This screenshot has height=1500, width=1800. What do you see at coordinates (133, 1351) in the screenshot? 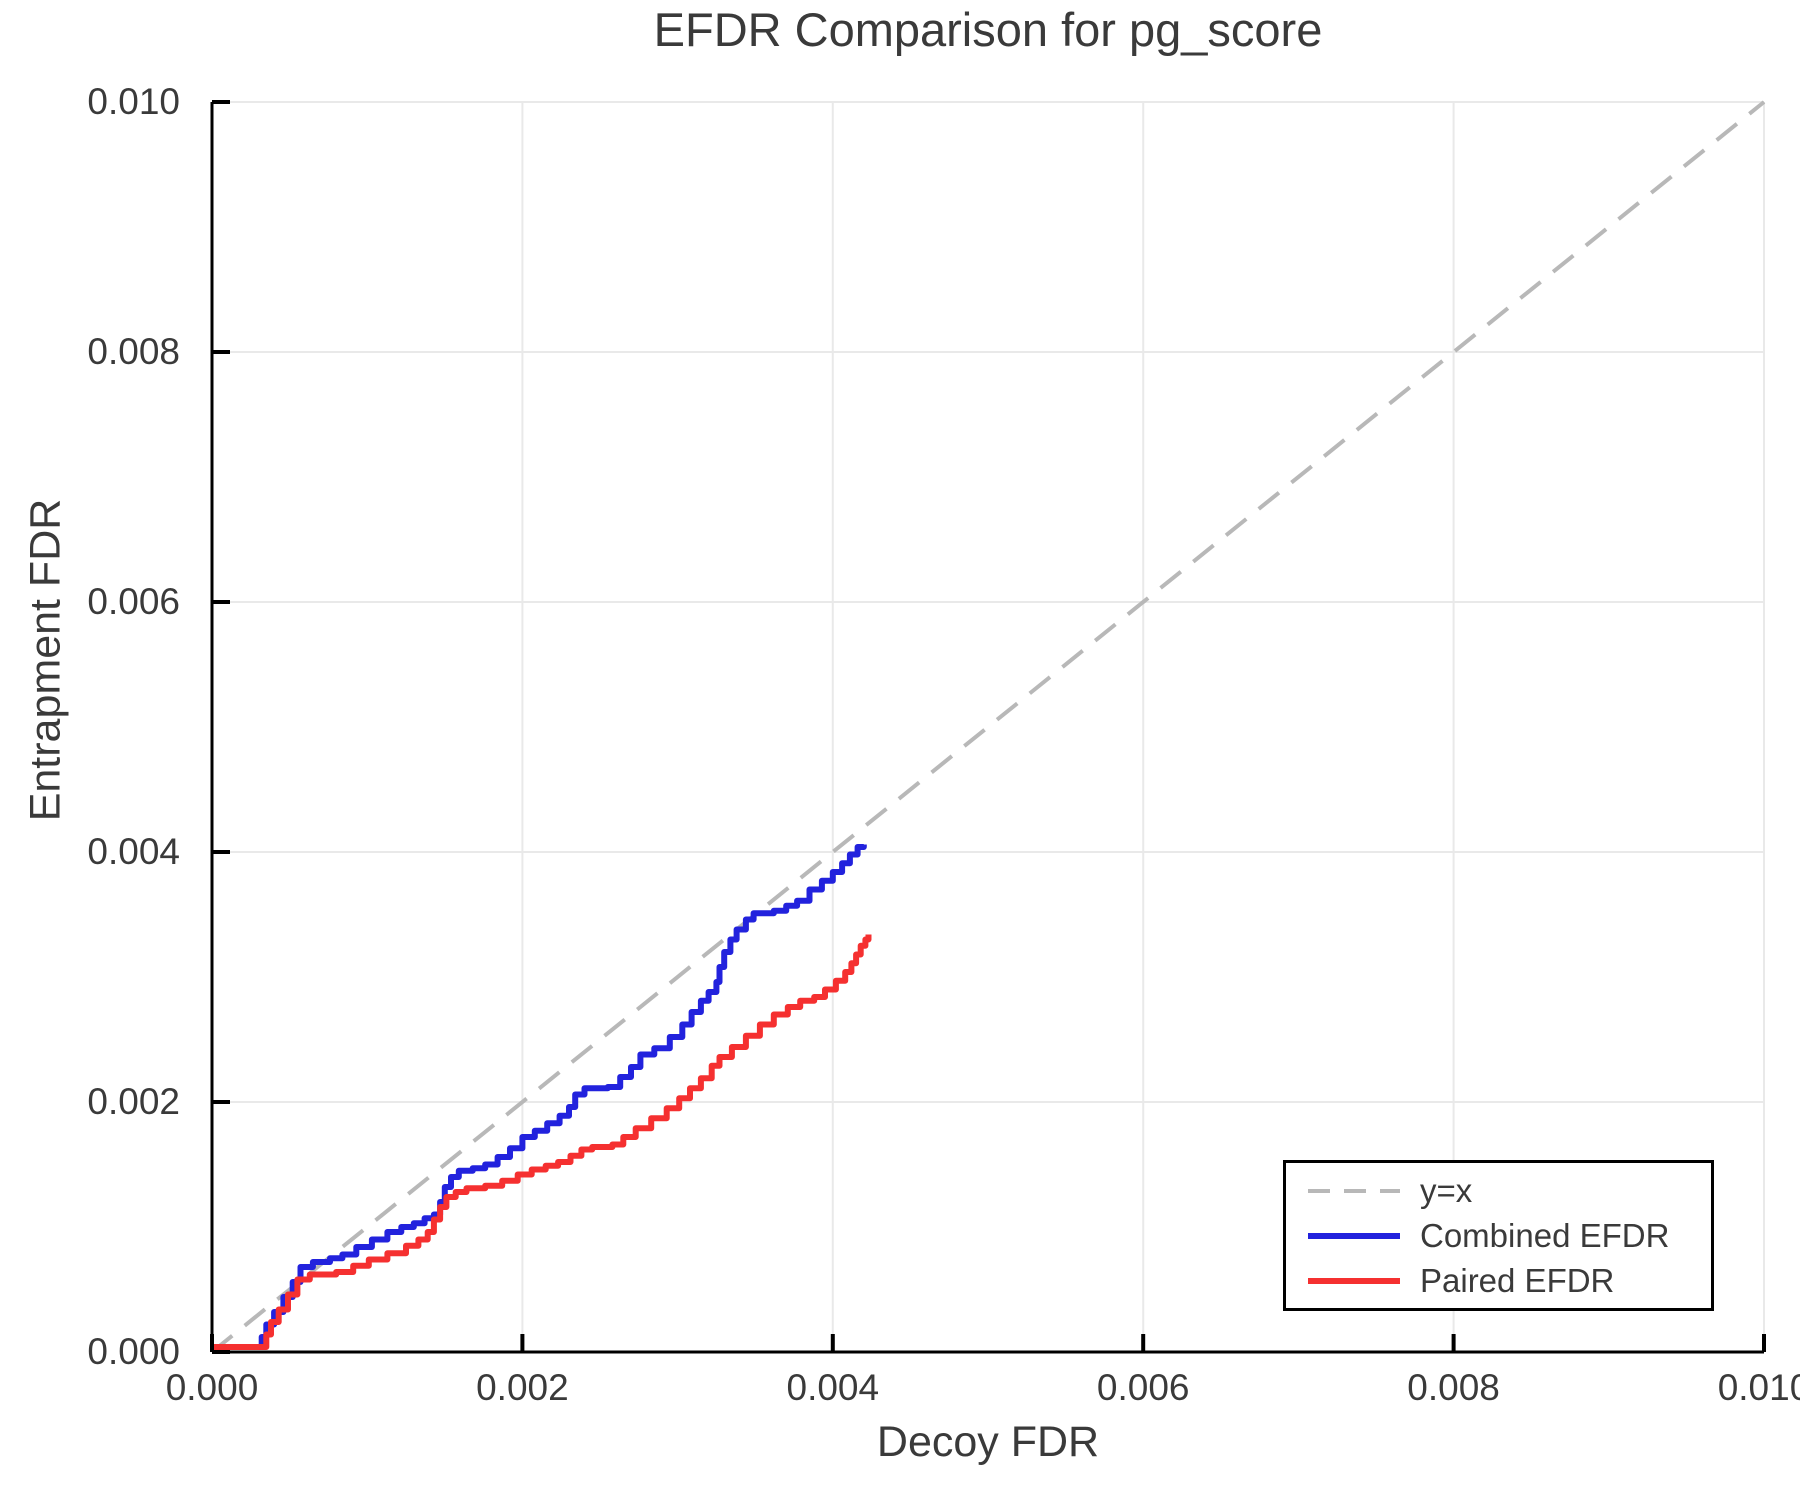
I see `y-tick-label: 0.000` at bounding box center [133, 1351].